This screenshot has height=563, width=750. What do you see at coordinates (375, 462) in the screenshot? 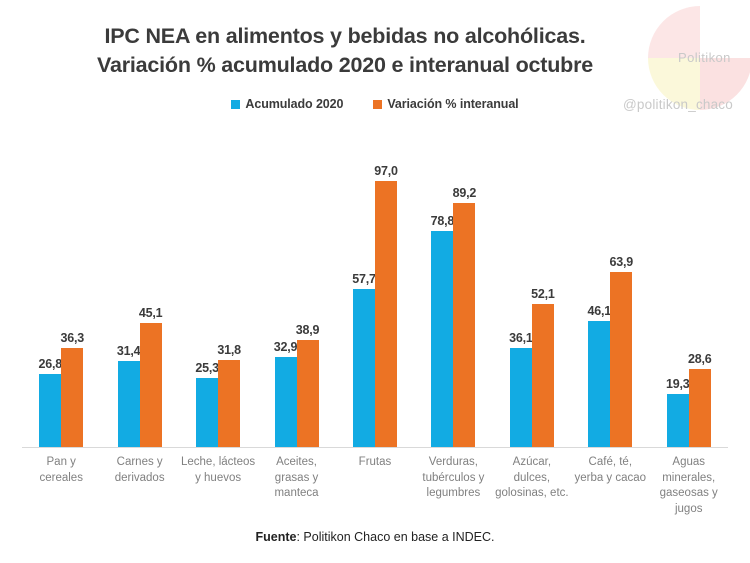
I see `x-axis-category-label: Frutas` at bounding box center [375, 462].